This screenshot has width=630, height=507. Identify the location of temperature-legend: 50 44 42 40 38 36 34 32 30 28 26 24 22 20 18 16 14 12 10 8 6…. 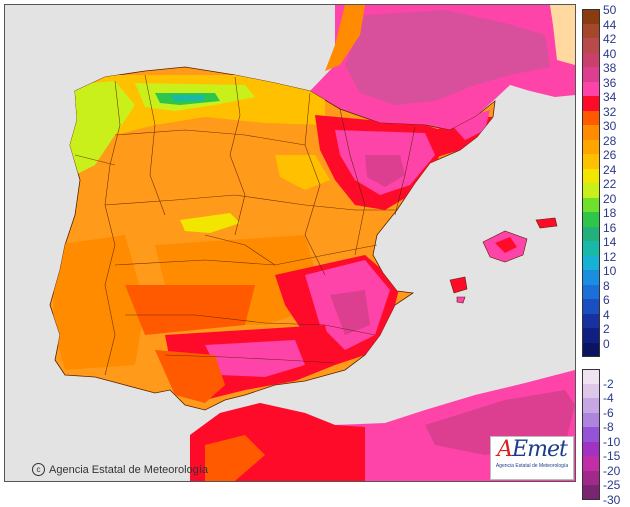
(605, 255).